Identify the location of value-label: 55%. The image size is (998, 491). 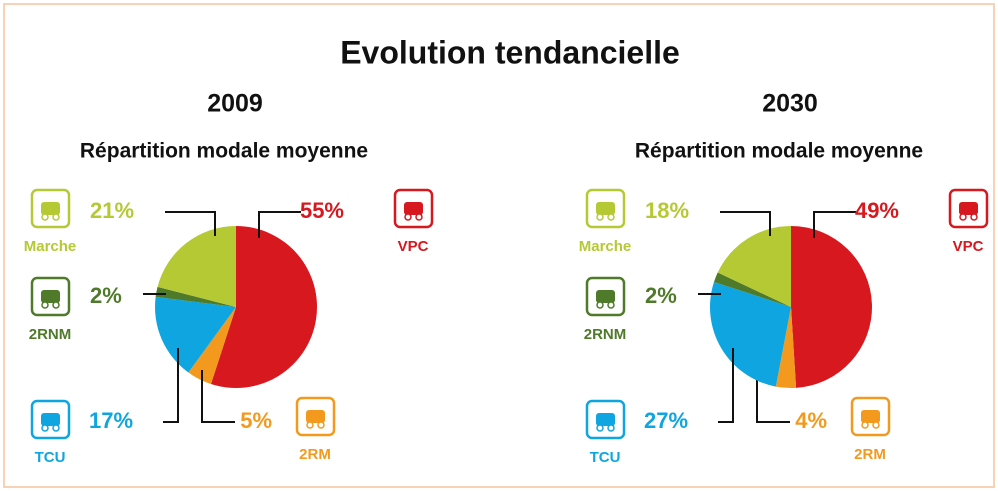
(322, 210).